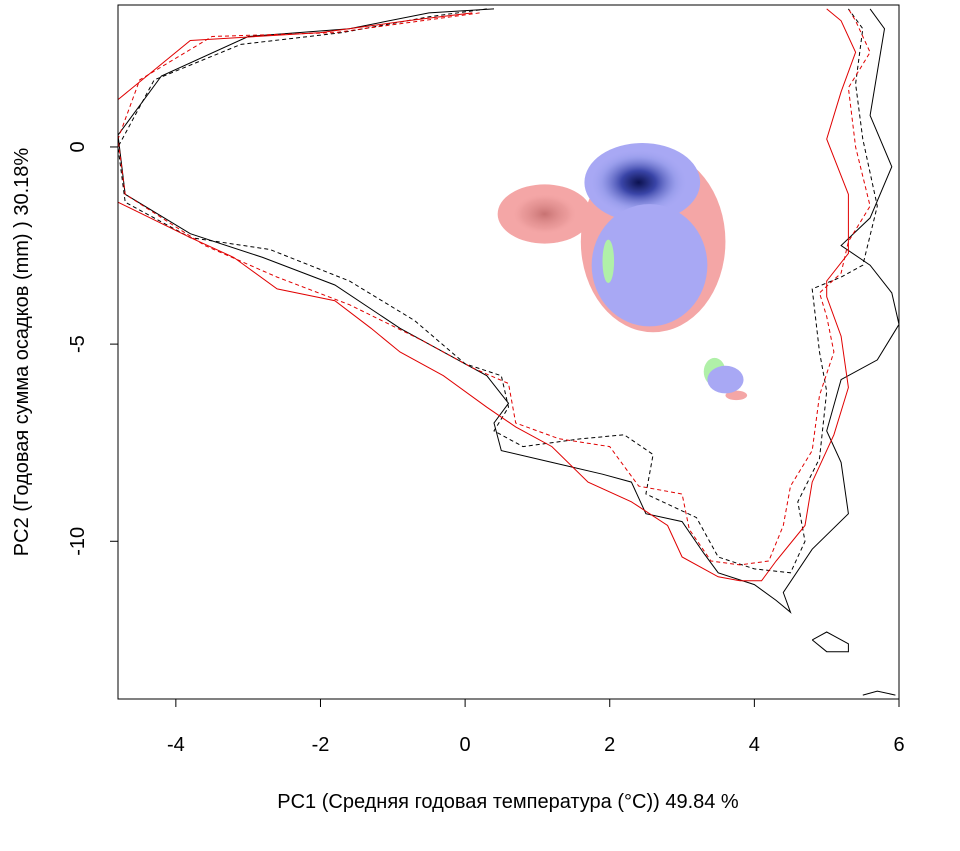  What do you see at coordinates (93, 348) in the screenshot?
I see `y-axis: 0 -5 -10` at bounding box center [93, 348].